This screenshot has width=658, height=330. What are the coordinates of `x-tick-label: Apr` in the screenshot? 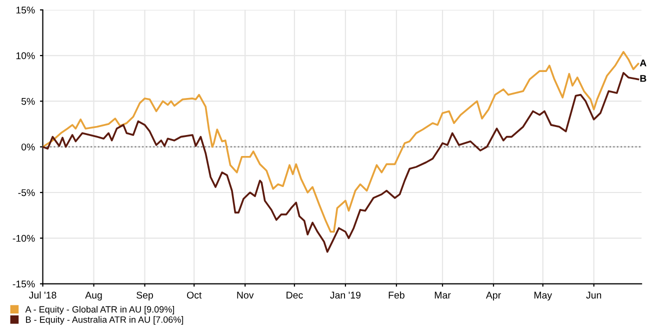 It's located at (493, 296).